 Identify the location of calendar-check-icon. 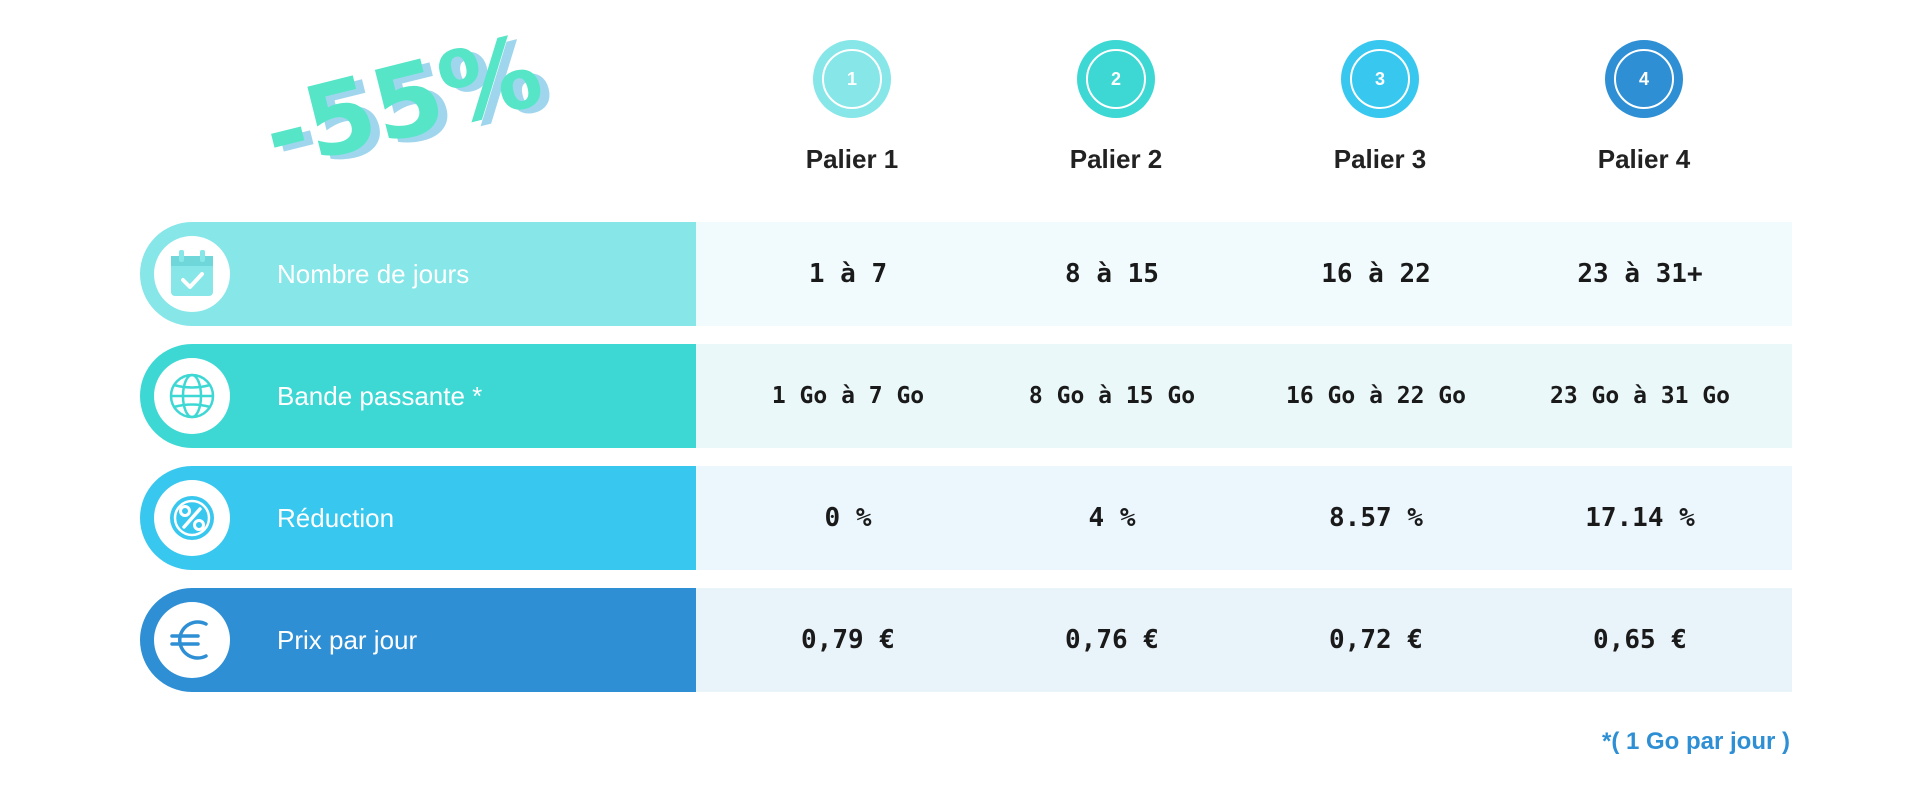
(192, 274).